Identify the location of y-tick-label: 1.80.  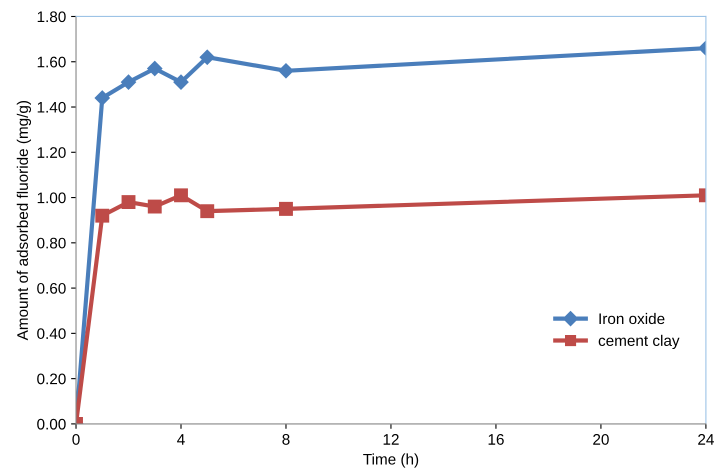
(52, 16).